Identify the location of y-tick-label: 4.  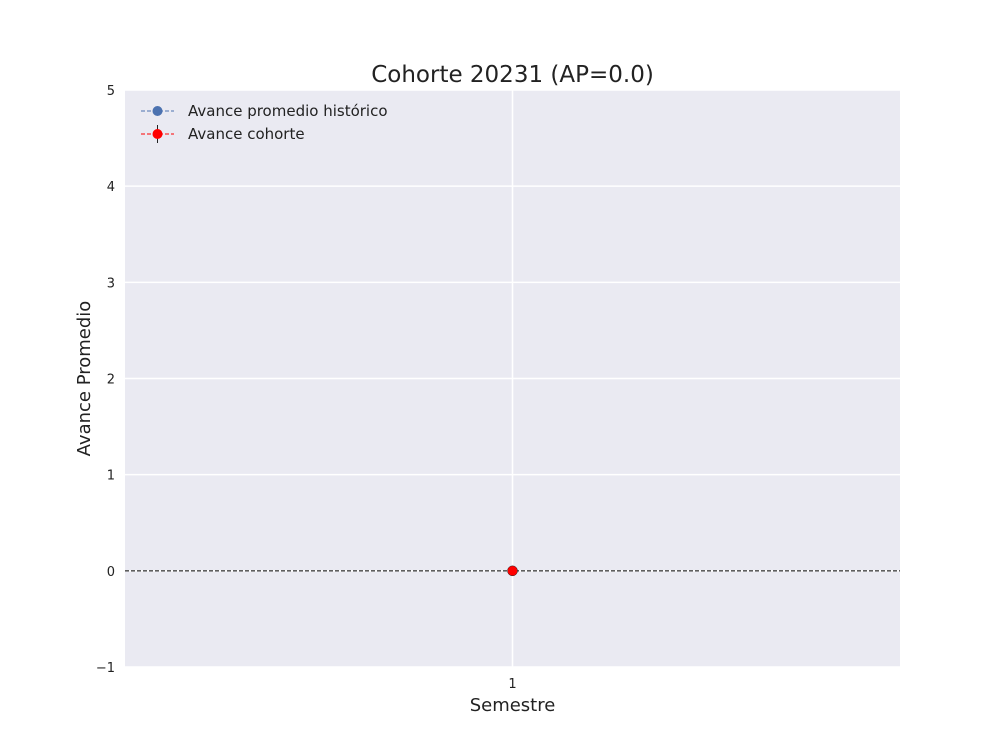
(111, 187).